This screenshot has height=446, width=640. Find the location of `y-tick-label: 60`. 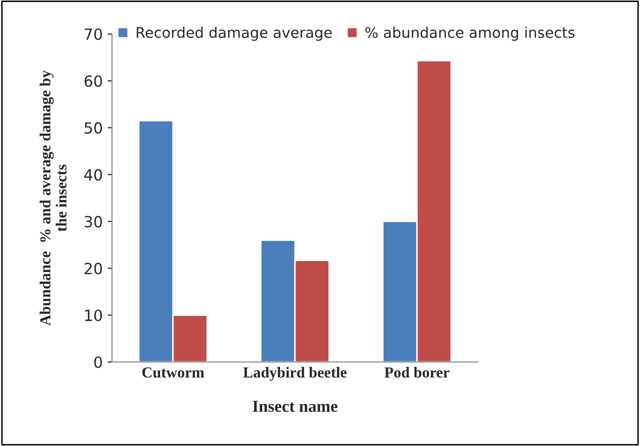

y-tick-label: 60 is located at coordinates (93, 81).